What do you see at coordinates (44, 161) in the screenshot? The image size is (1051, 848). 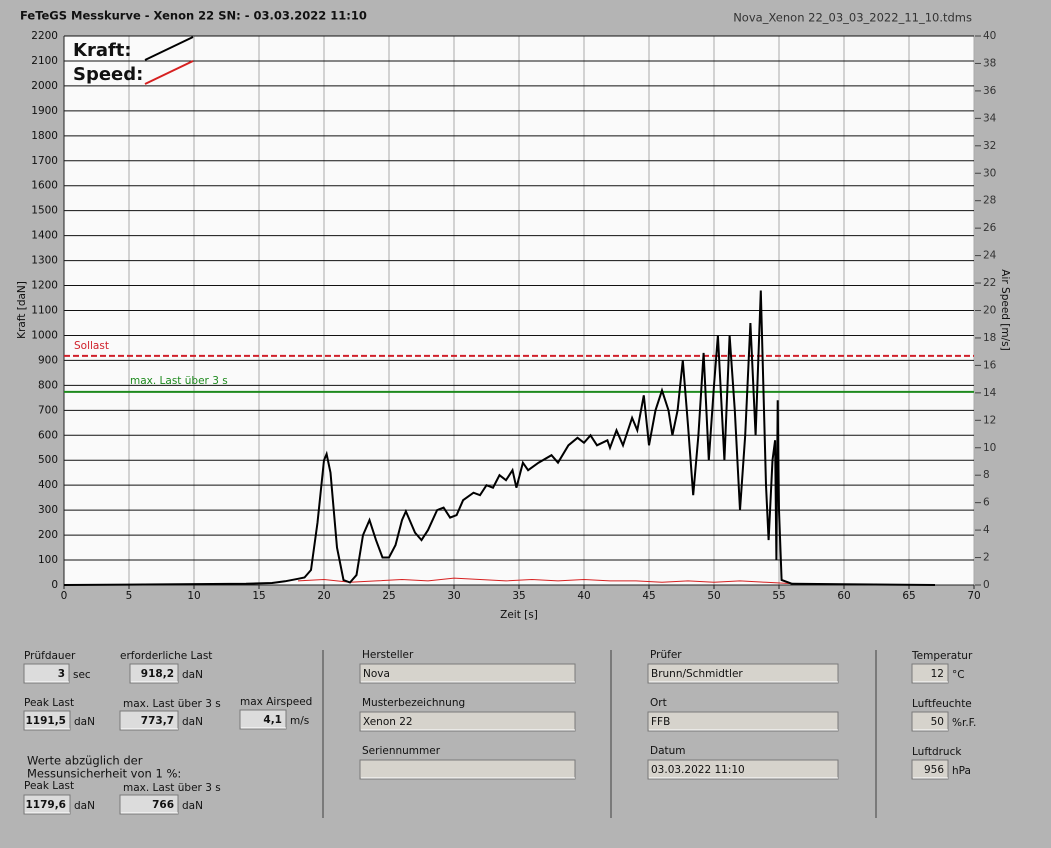 I see `y-tick-label: 1700` at bounding box center [44, 161].